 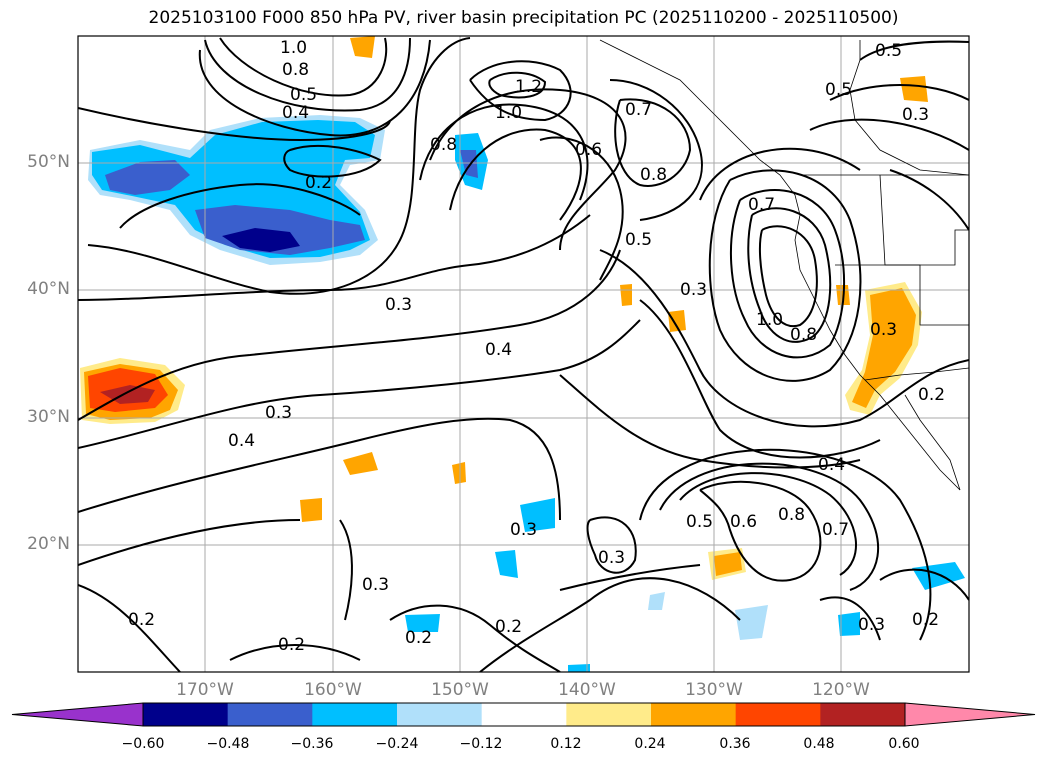 What do you see at coordinates (397, 744) in the screenshot?
I see `colorbar-tick-label: −0.24` at bounding box center [397, 744].